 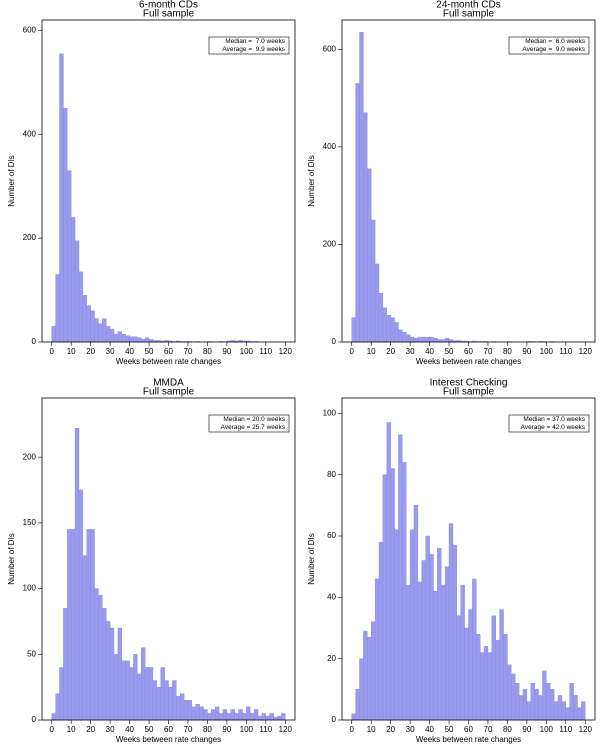 I want to click on y-tick-label: 50, so click(x=31, y=653).